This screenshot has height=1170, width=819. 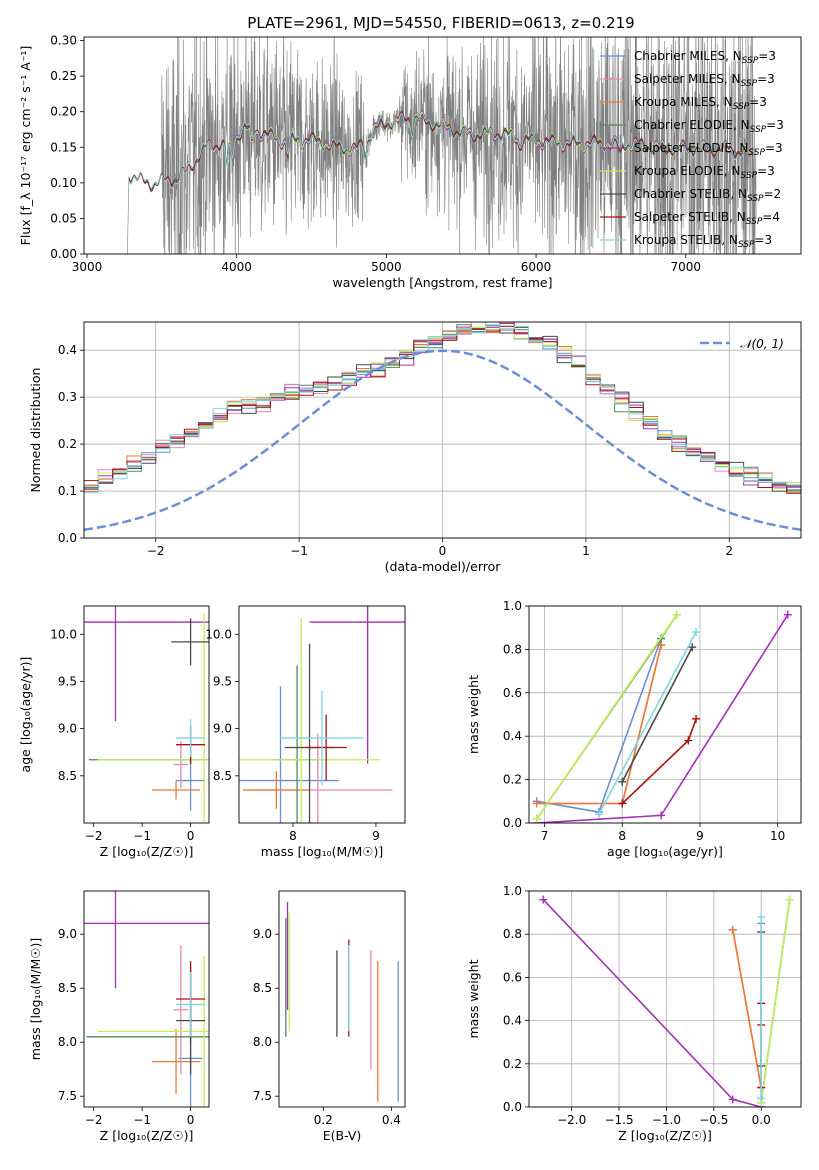 I want to click on y-tick-label: 9.5, so click(x=67, y=681).